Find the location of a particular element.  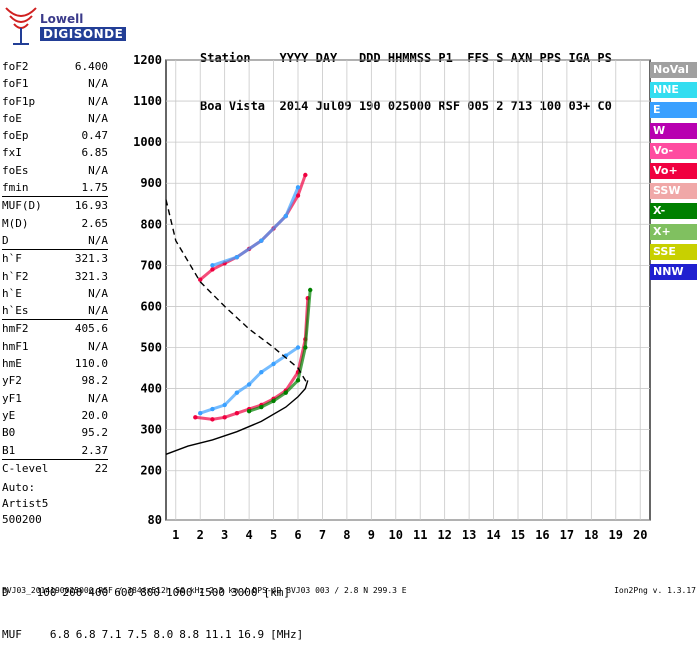

auto-label: Auto: is located at coordinates (19, 487).